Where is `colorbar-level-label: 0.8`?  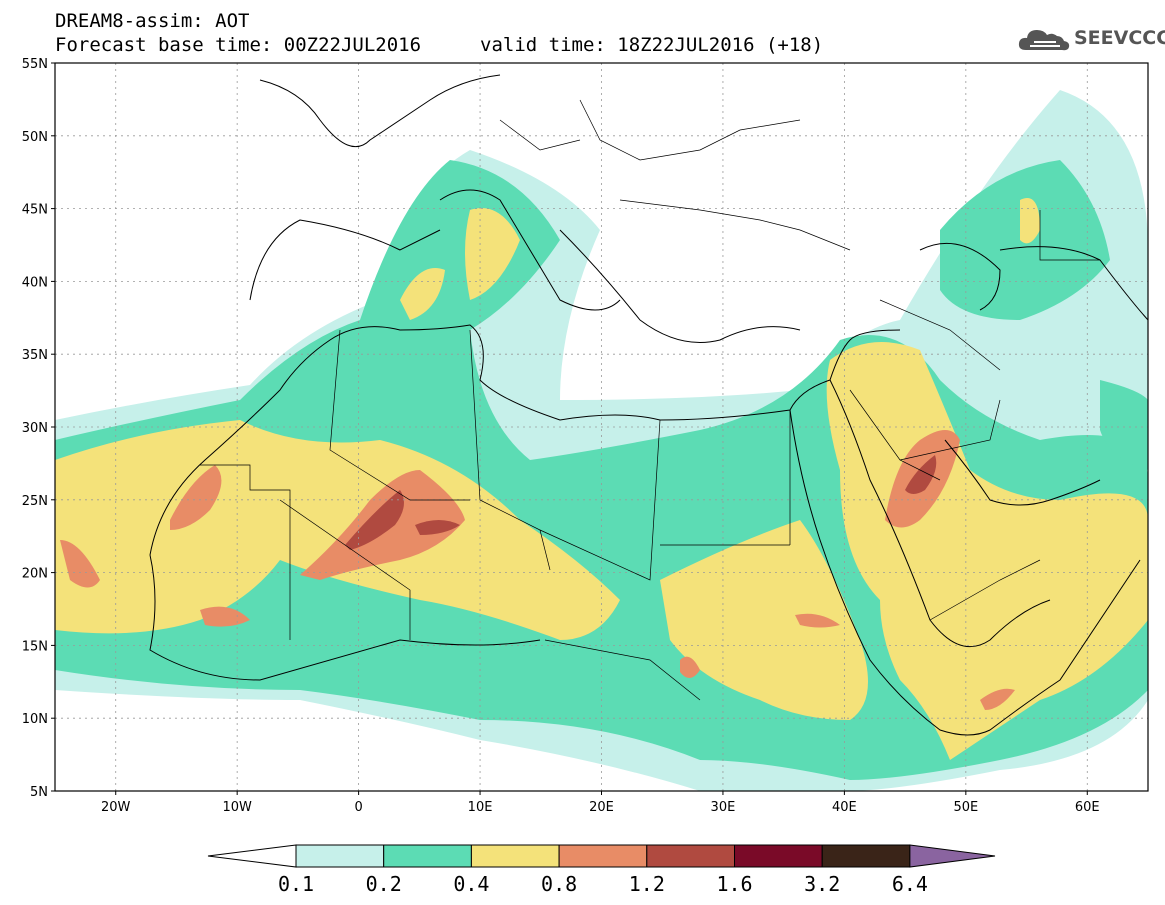 colorbar-level-label: 0.8 is located at coordinates (559, 884).